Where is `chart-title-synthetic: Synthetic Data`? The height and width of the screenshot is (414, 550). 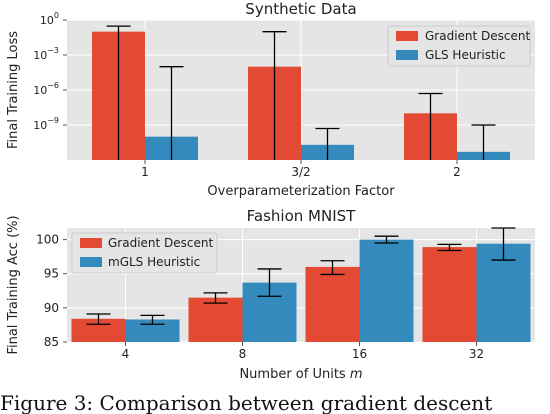
chart-title-synthetic: Synthetic Data is located at coordinates (300, 9).